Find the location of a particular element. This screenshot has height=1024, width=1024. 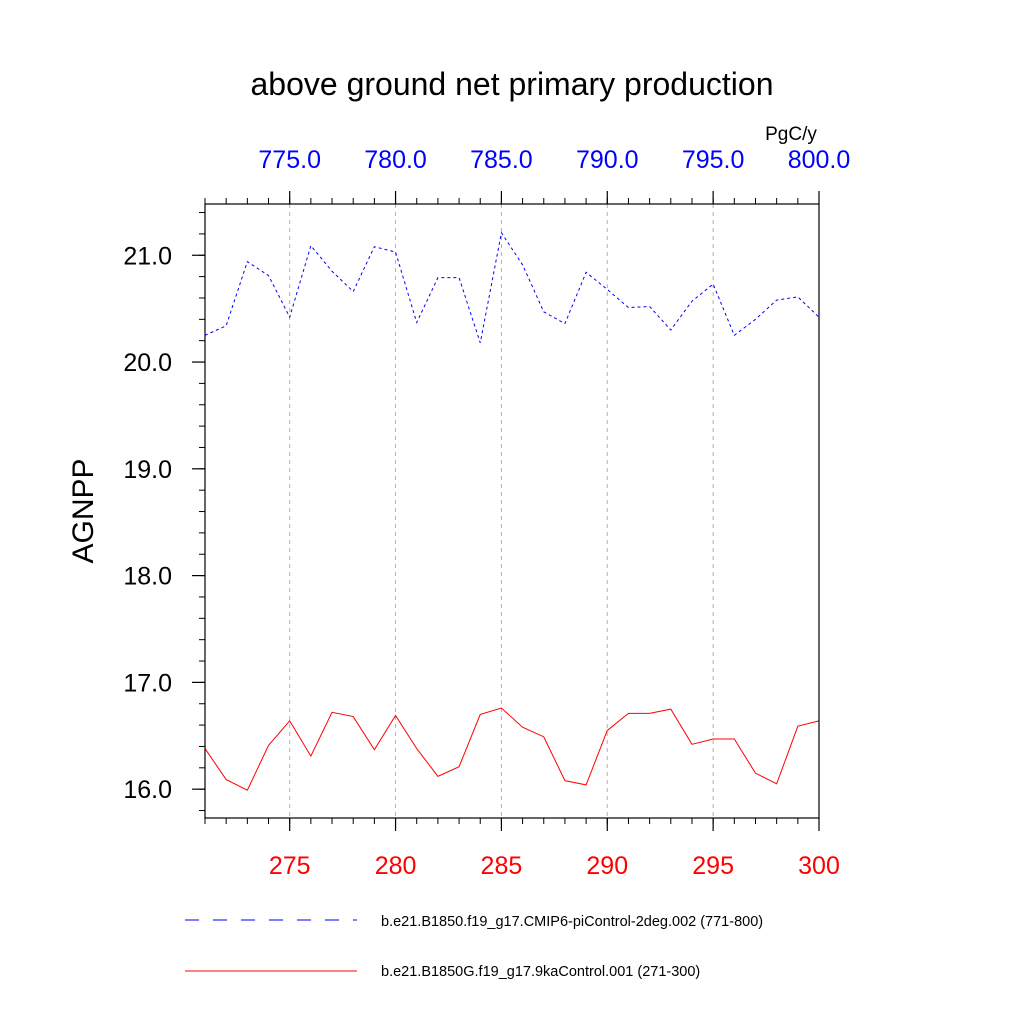

y-tick-label: 18.0 is located at coordinates (147, 577).